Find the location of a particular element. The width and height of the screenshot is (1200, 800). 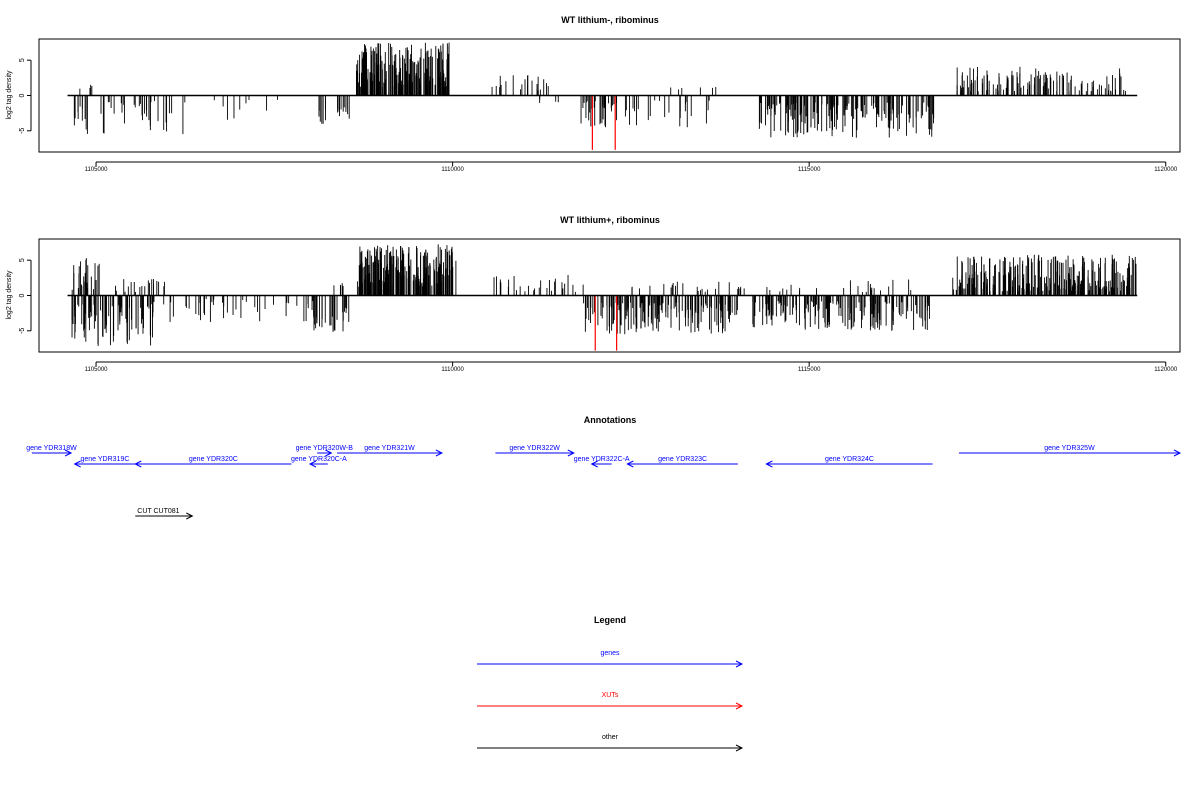

panel-1-axes: 1105000 1110000 1115000 1120000 -5 0 5 is located at coordinates (598, 115).